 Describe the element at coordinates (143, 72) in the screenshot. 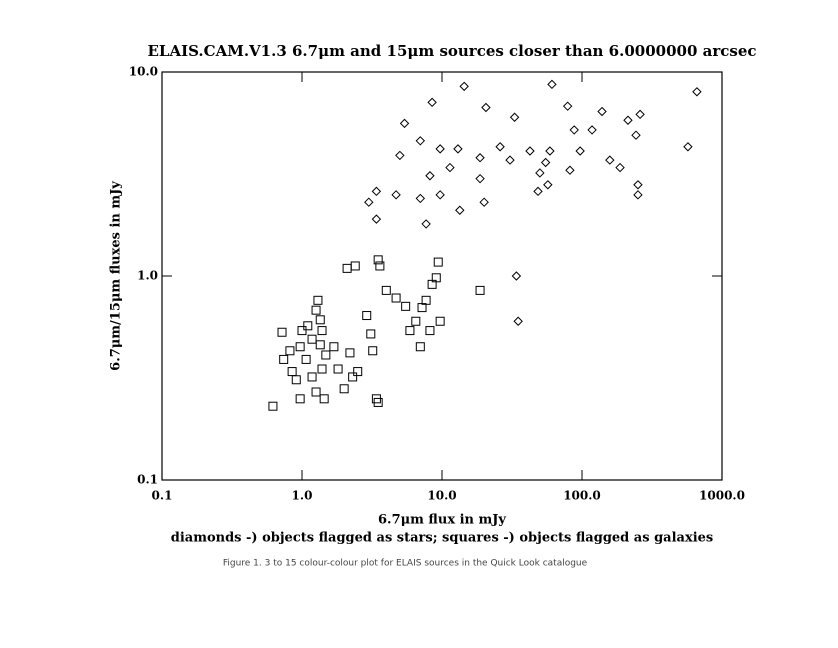

I see `y-tick-label: 10.0` at that location.